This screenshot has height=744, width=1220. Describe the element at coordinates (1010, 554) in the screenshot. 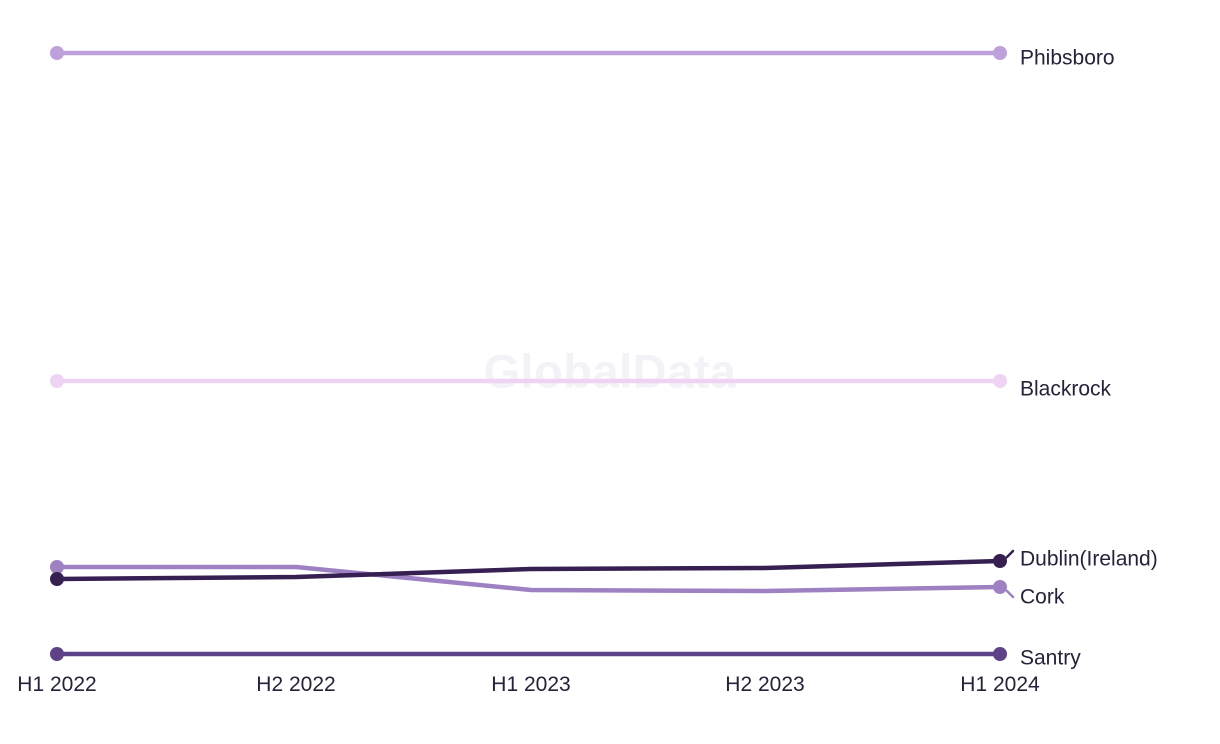

I see `label-leader-dublin-ireland` at that location.